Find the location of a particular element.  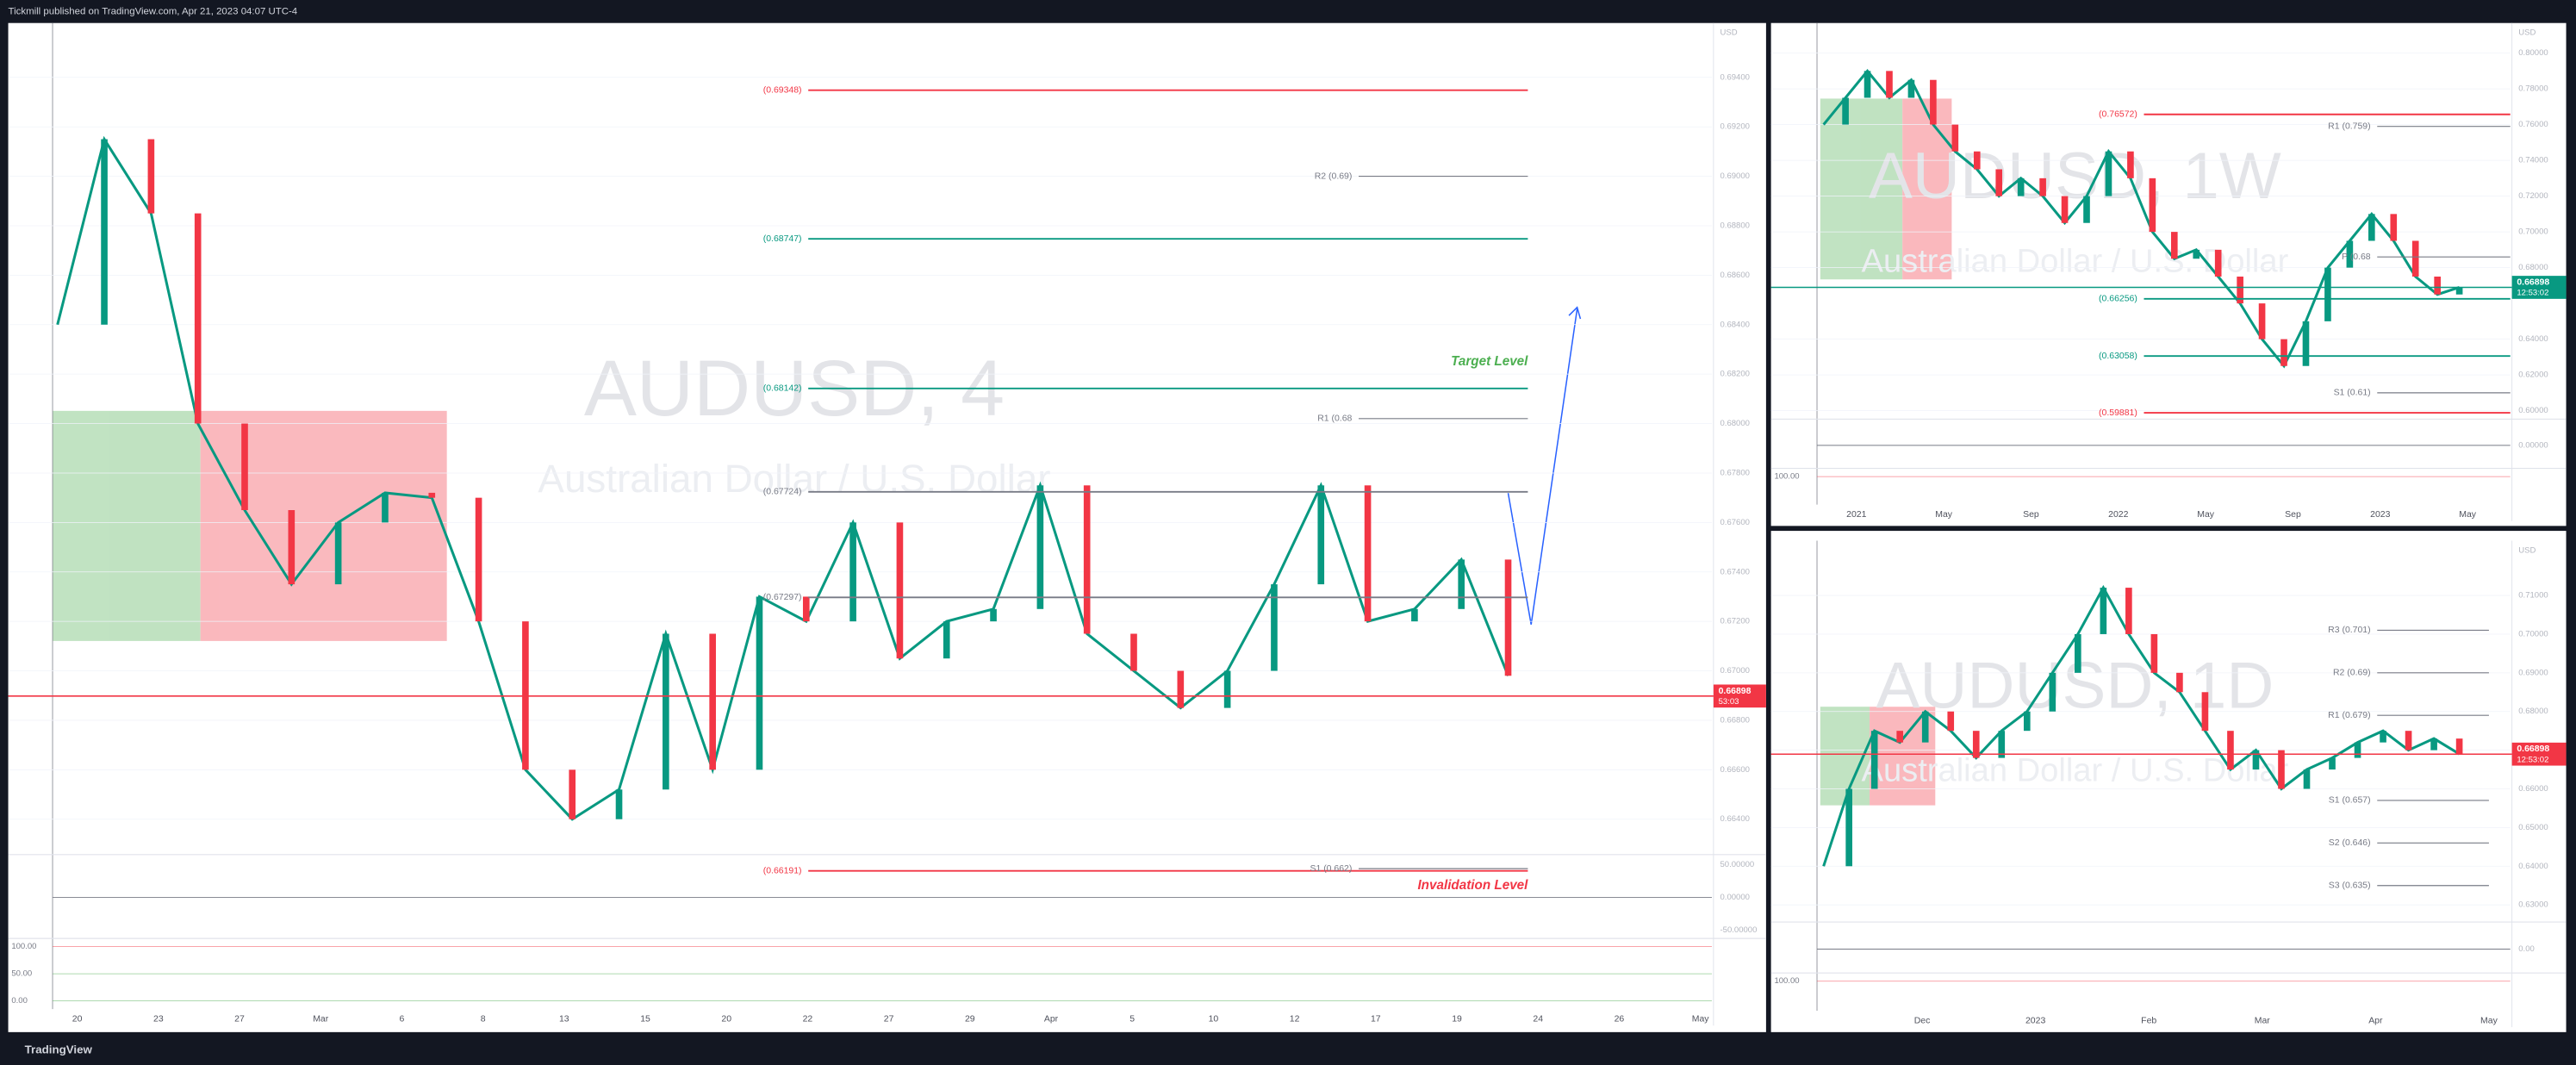

y-tick-label: 0.67000 is located at coordinates (1735, 671).